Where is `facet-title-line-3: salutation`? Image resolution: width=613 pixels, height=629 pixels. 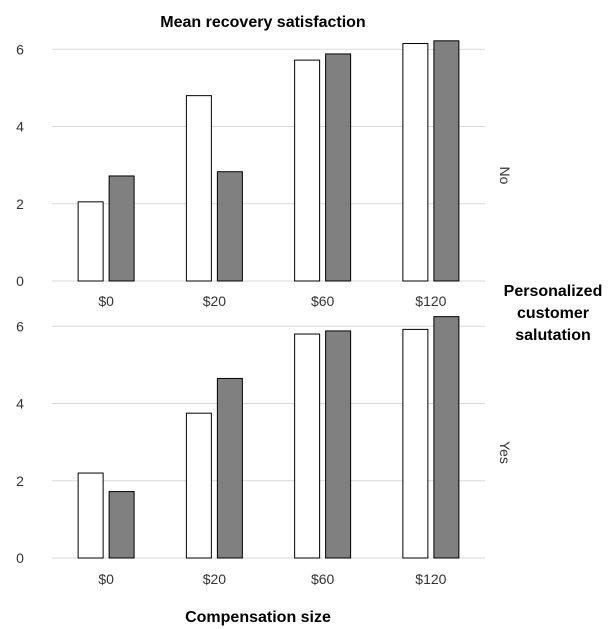
facet-title-line-3: salutation is located at coordinates (553, 335).